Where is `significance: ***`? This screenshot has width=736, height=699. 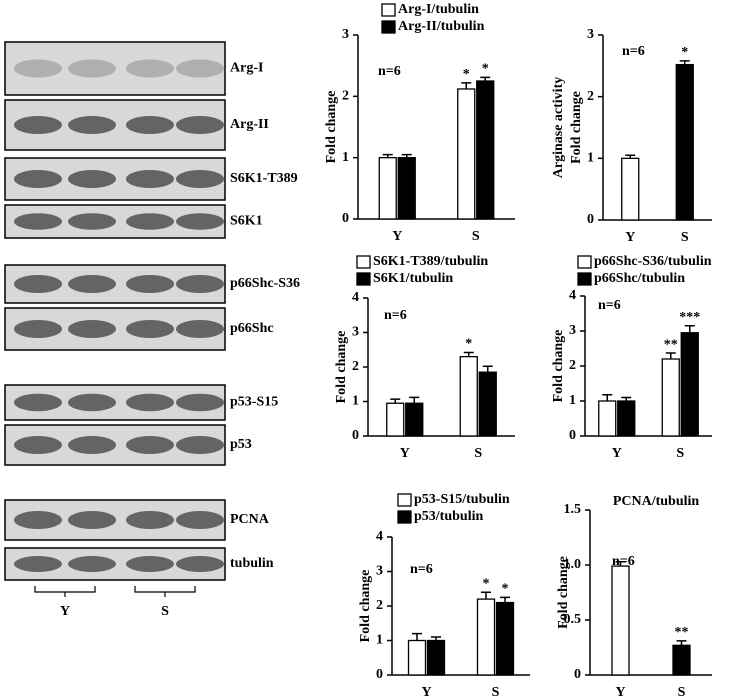 significance: *** is located at coordinates (689, 317).